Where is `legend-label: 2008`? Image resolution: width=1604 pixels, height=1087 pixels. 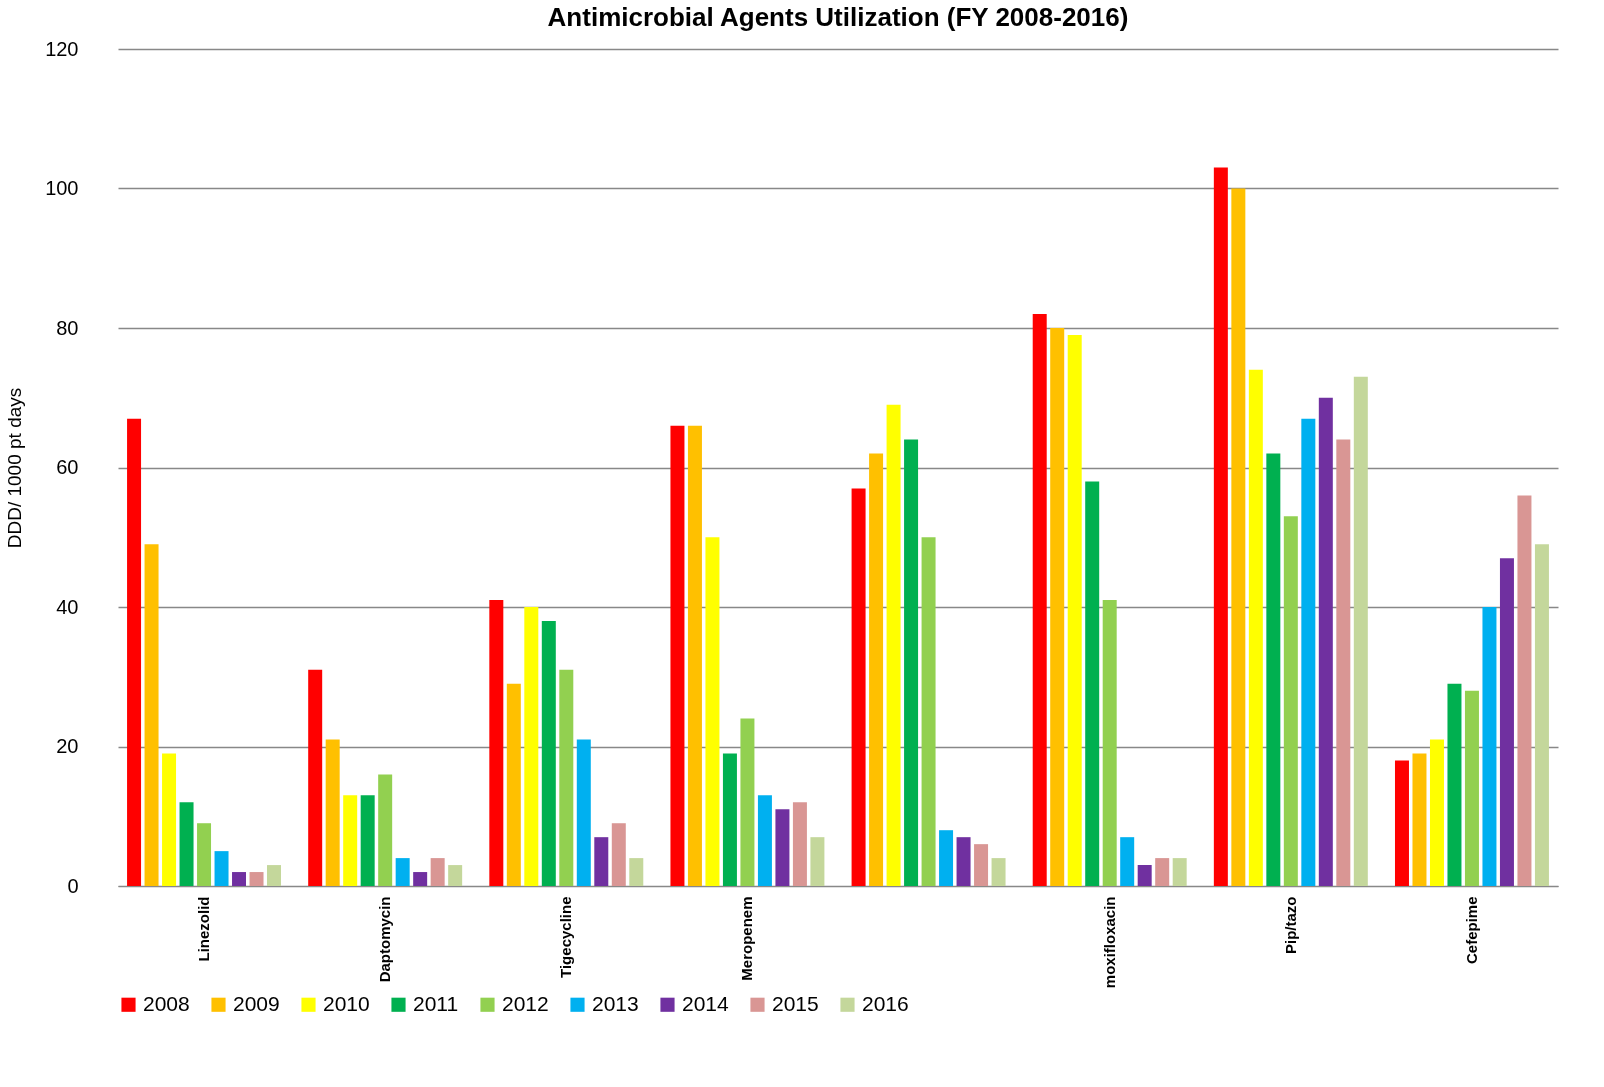 legend-label: 2008 is located at coordinates (166, 1003).